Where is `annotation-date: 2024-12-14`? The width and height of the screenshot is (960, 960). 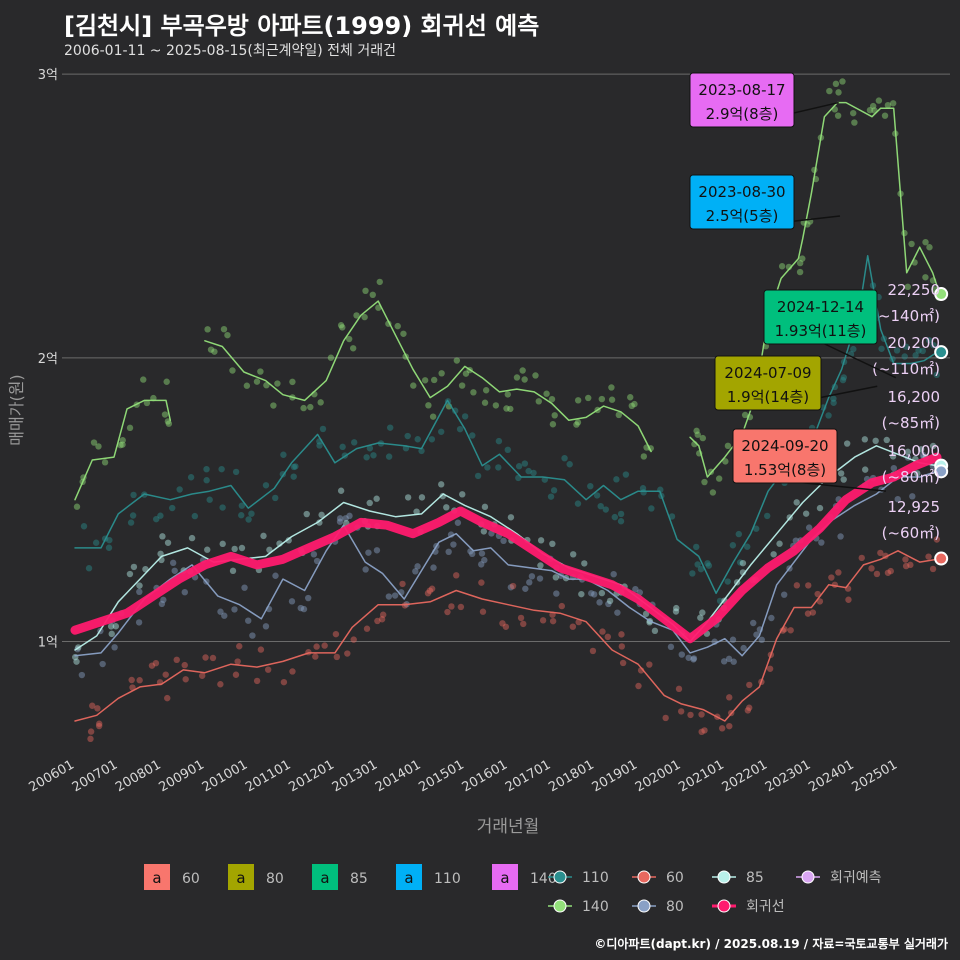
annotation-date: 2024-12-14 is located at coordinates (820, 307).